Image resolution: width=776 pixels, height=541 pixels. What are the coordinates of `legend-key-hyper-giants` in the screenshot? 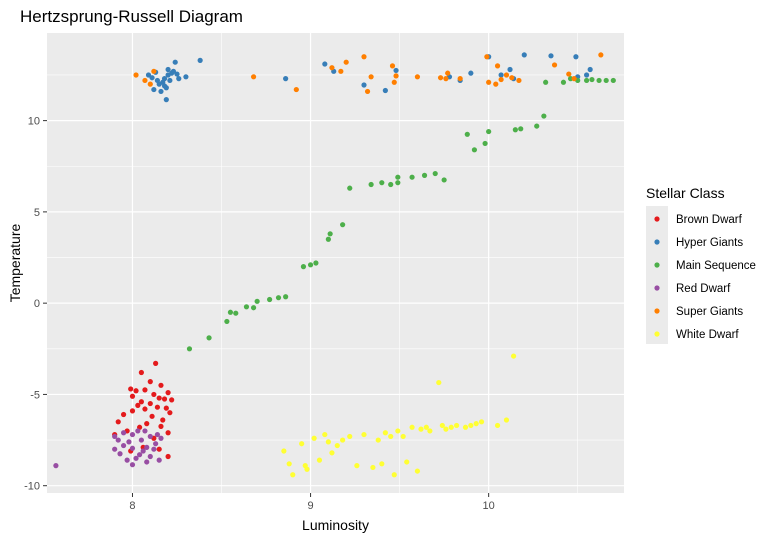 It's located at (657, 242).